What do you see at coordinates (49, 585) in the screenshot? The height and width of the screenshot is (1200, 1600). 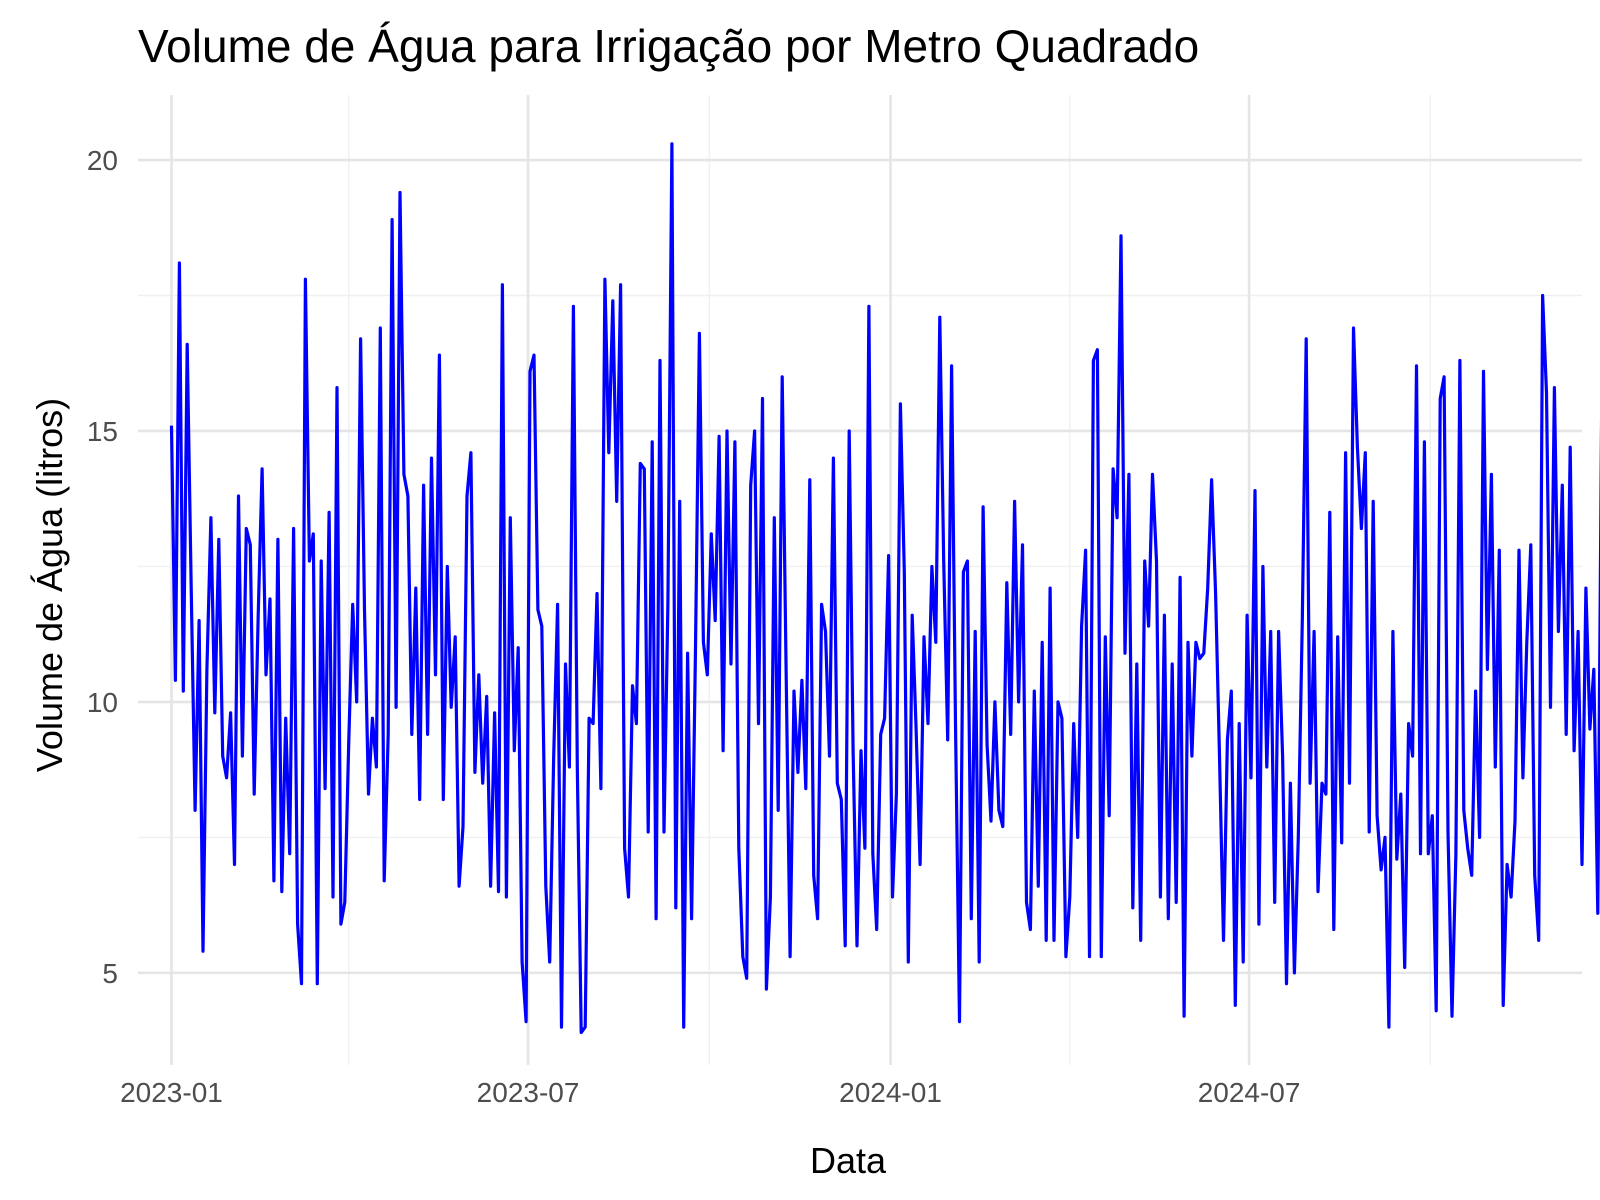 I see `y-axis-title: Volume de Água (litros)` at bounding box center [49, 585].